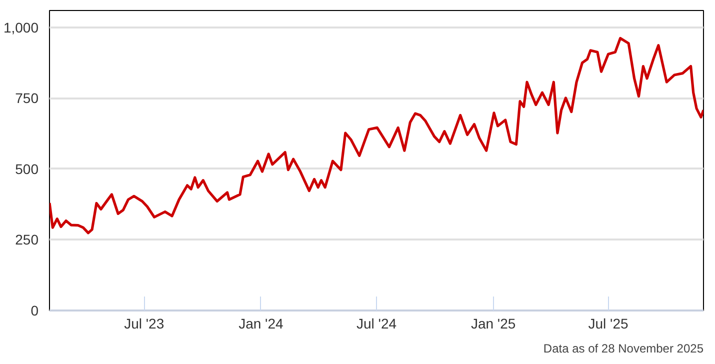  What do you see at coordinates (623, 349) in the screenshot?
I see `text: Data as of 28 November 2025` at bounding box center [623, 349].